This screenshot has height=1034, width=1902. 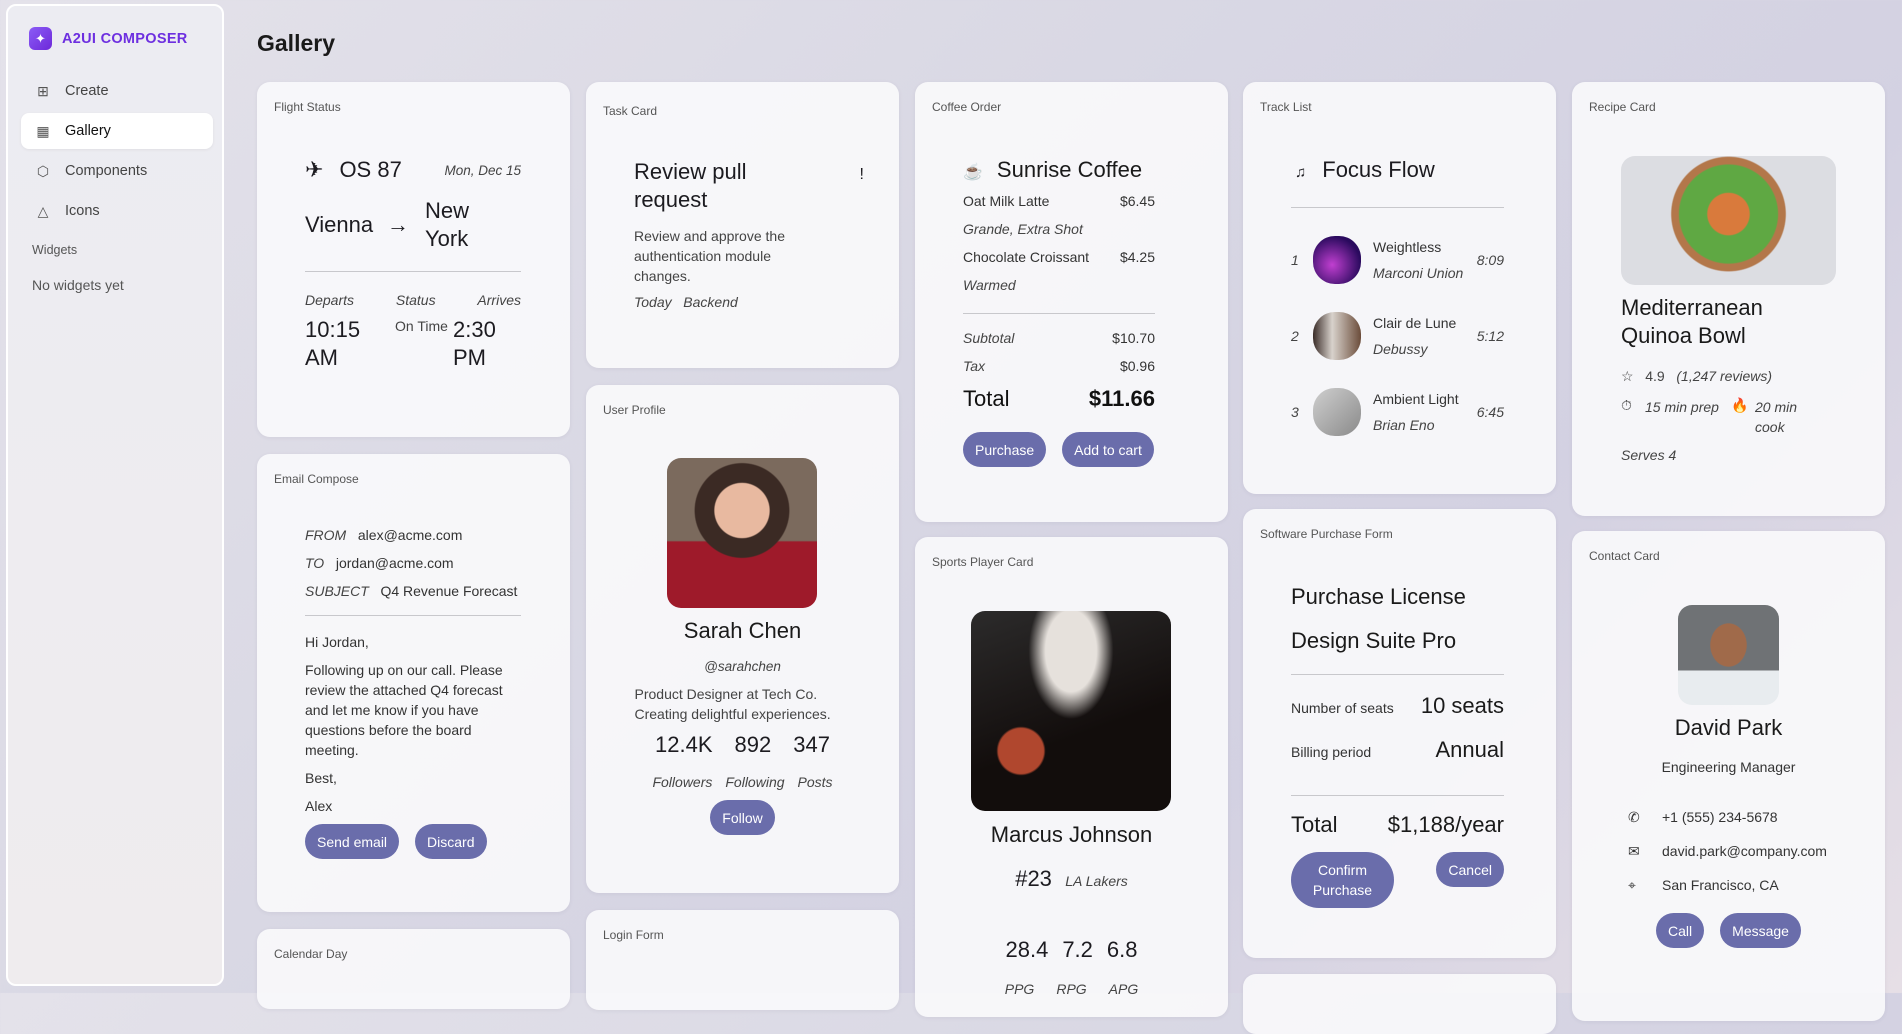 What do you see at coordinates (710, 302) in the screenshot?
I see `task-tag: Backend` at bounding box center [710, 302].